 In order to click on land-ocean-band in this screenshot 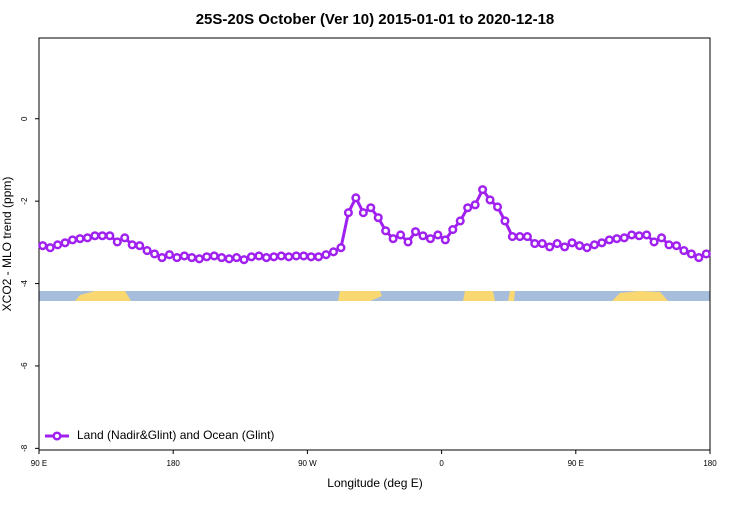, I will do `click(374, 296)`.